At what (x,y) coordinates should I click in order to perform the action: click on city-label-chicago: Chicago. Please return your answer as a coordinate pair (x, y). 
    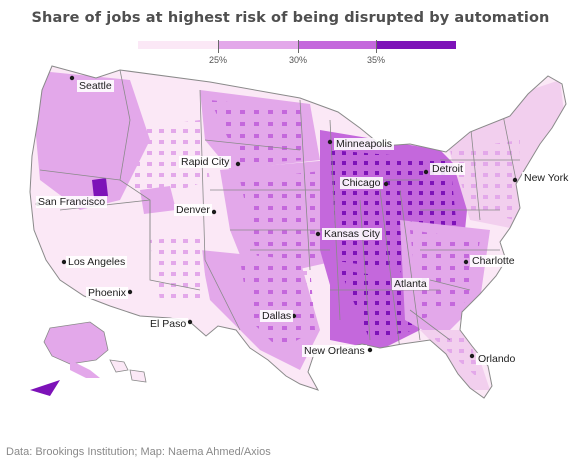
    Looking at the image, I should click on (361, 183).